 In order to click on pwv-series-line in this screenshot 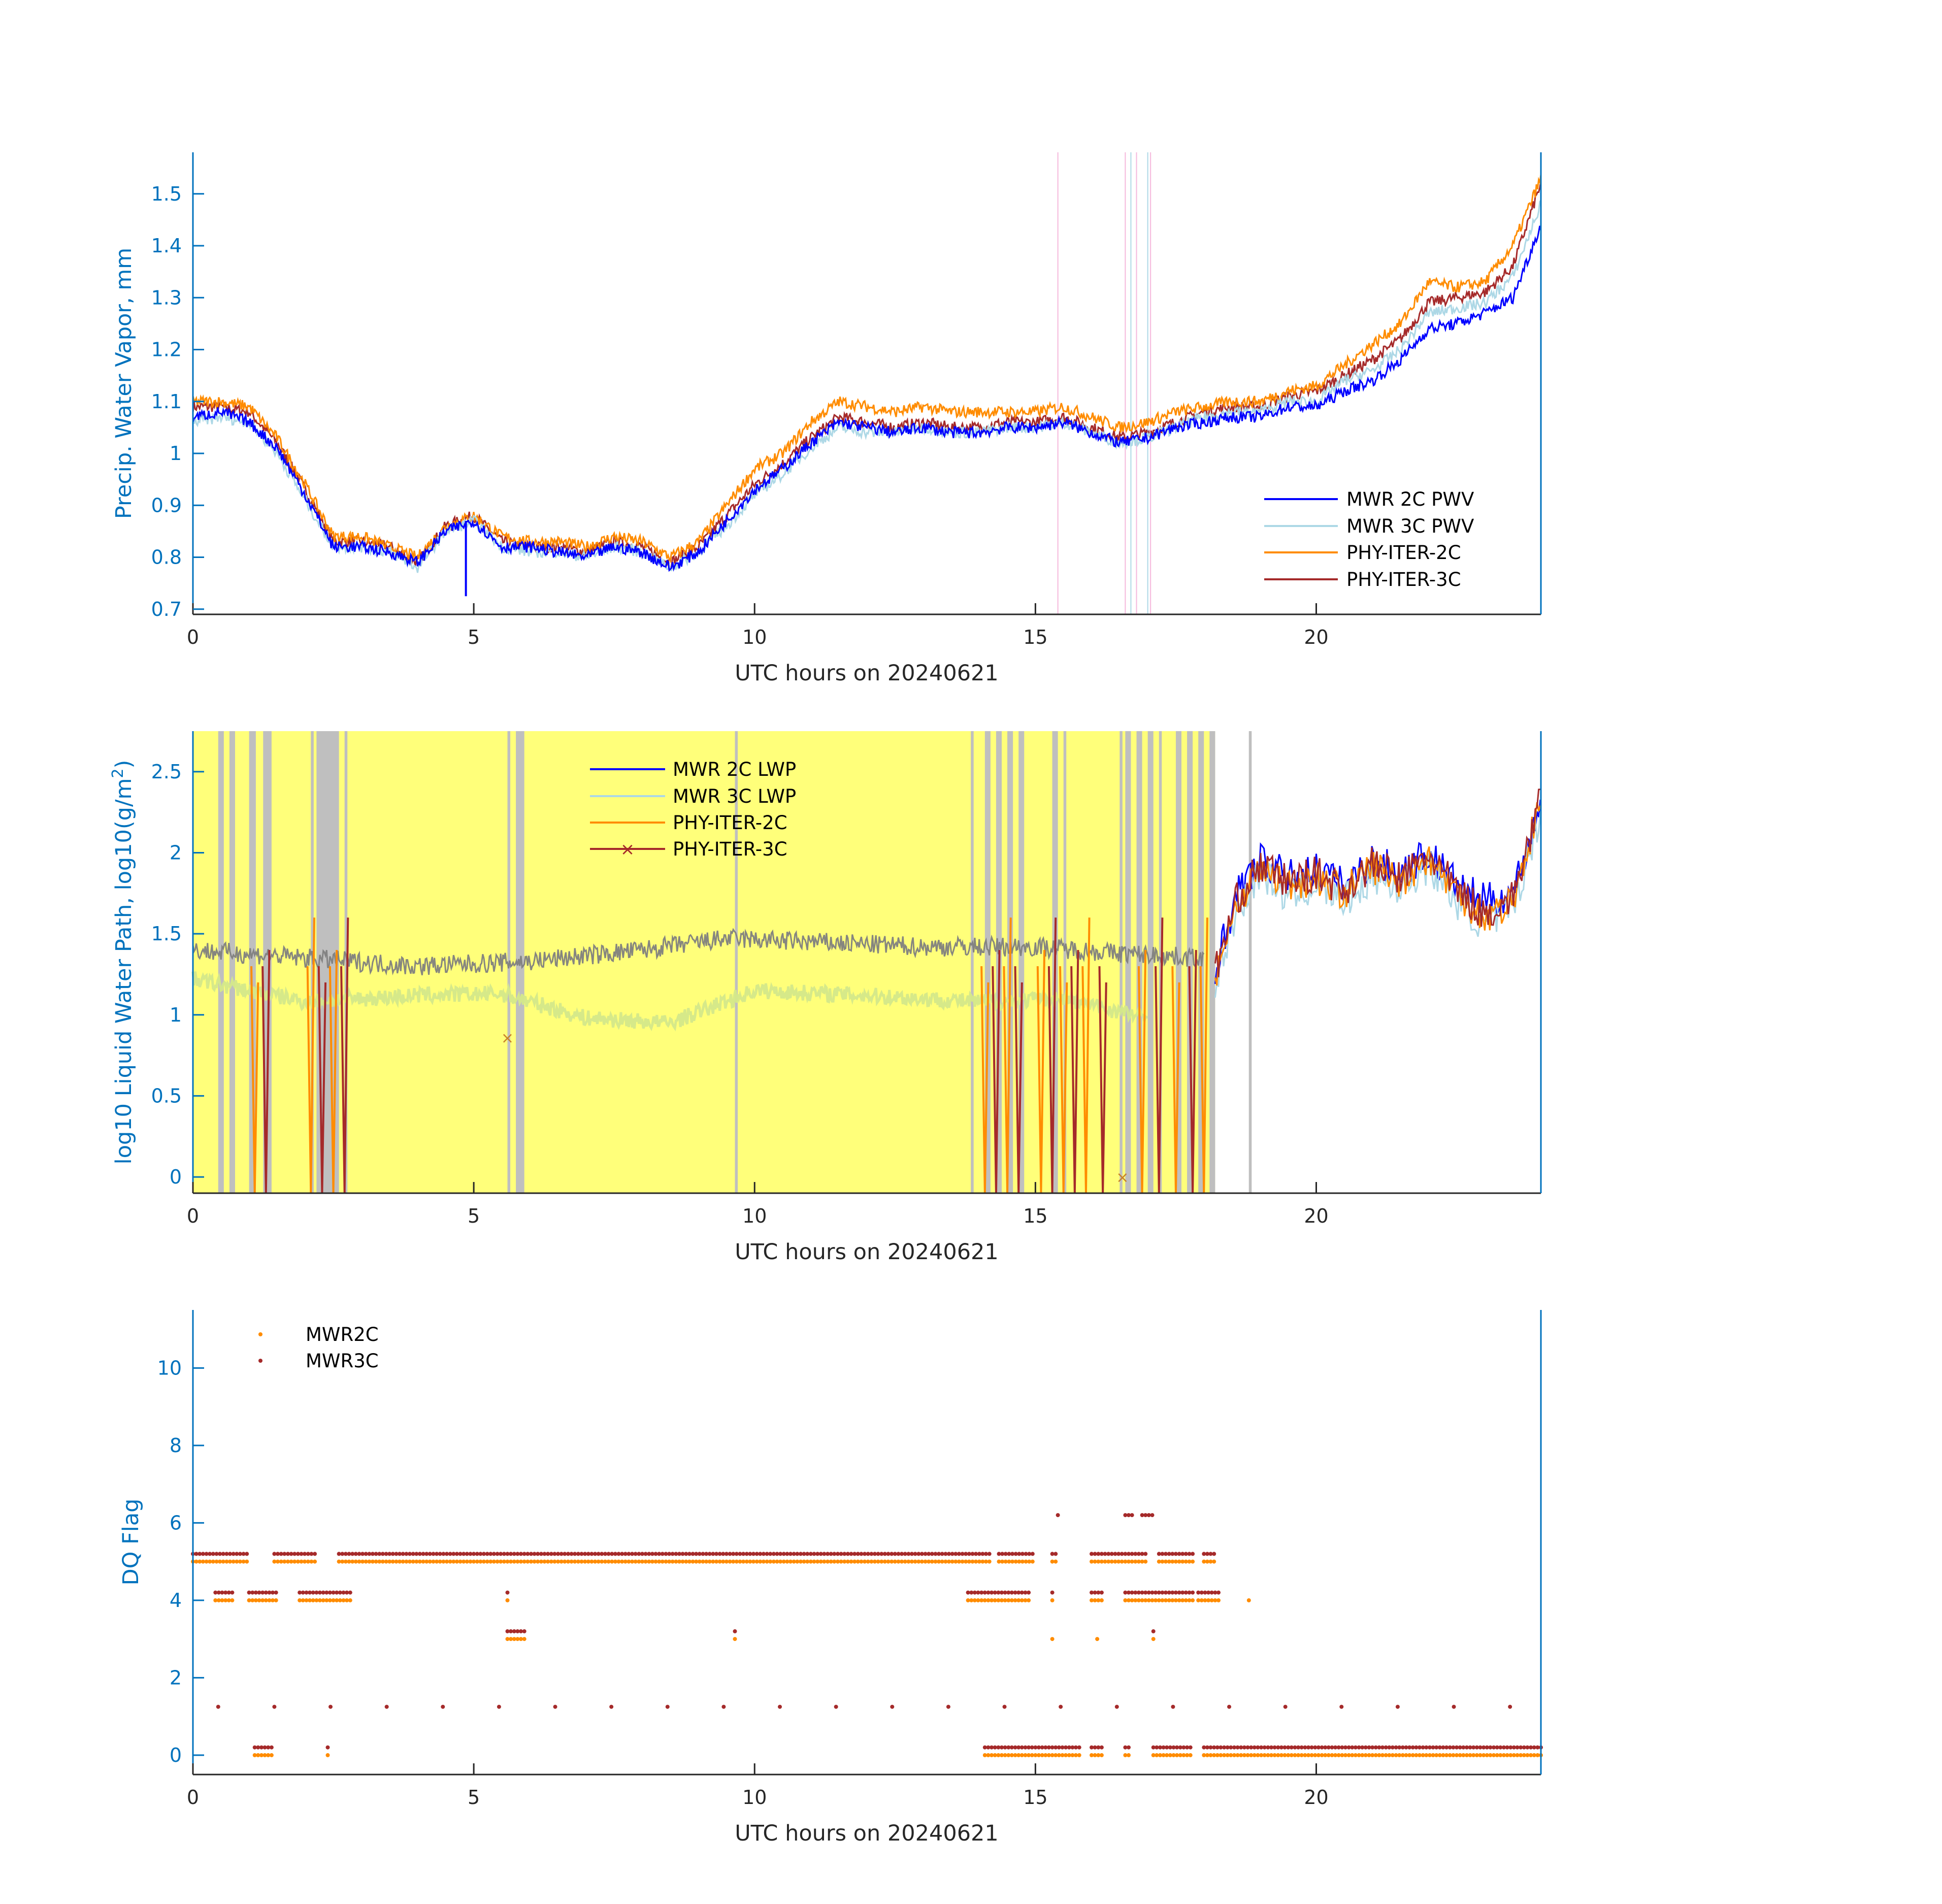, I will do `click(867, 369)`.